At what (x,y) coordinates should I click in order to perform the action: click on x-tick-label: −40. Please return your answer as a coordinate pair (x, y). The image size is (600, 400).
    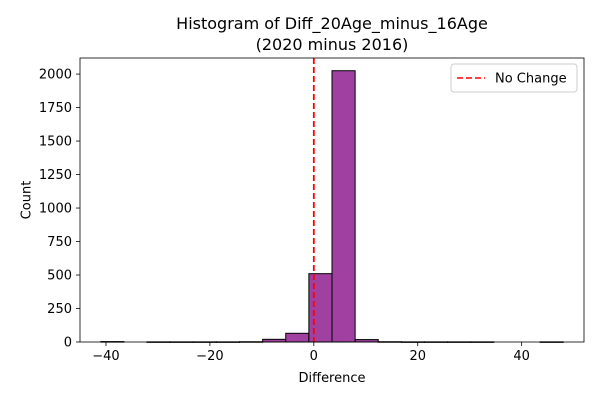
    Looking at the image, I should click on (105, 356).